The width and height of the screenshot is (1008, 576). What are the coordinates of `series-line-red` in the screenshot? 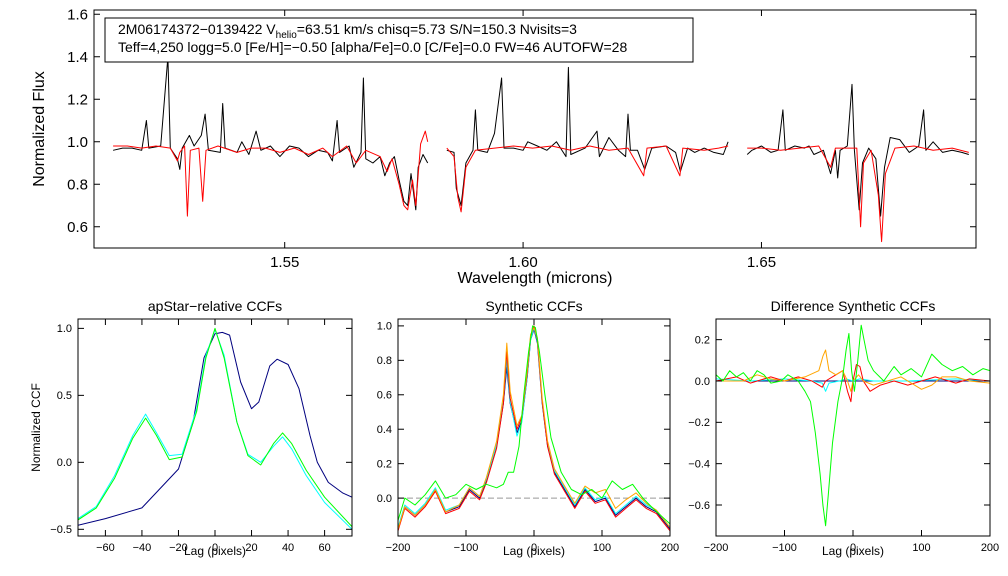 It's located at (534, 428).